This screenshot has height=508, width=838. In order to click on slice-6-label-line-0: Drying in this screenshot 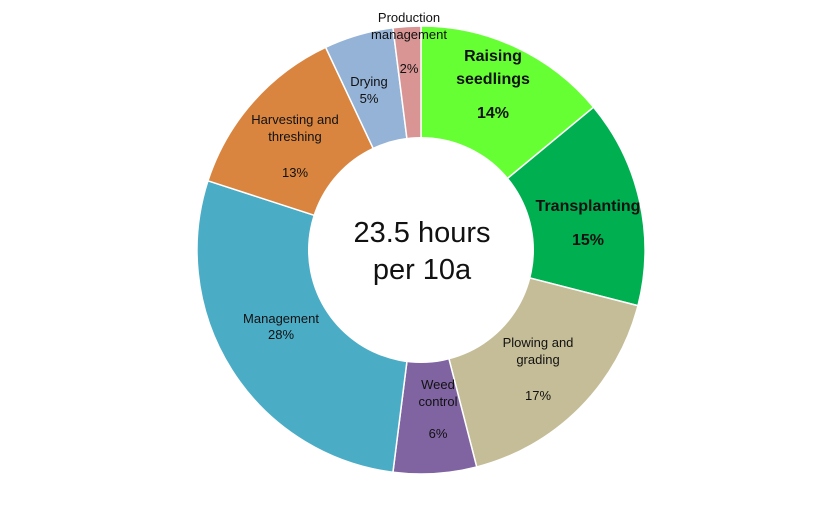, I will do `click(369, 81)`.